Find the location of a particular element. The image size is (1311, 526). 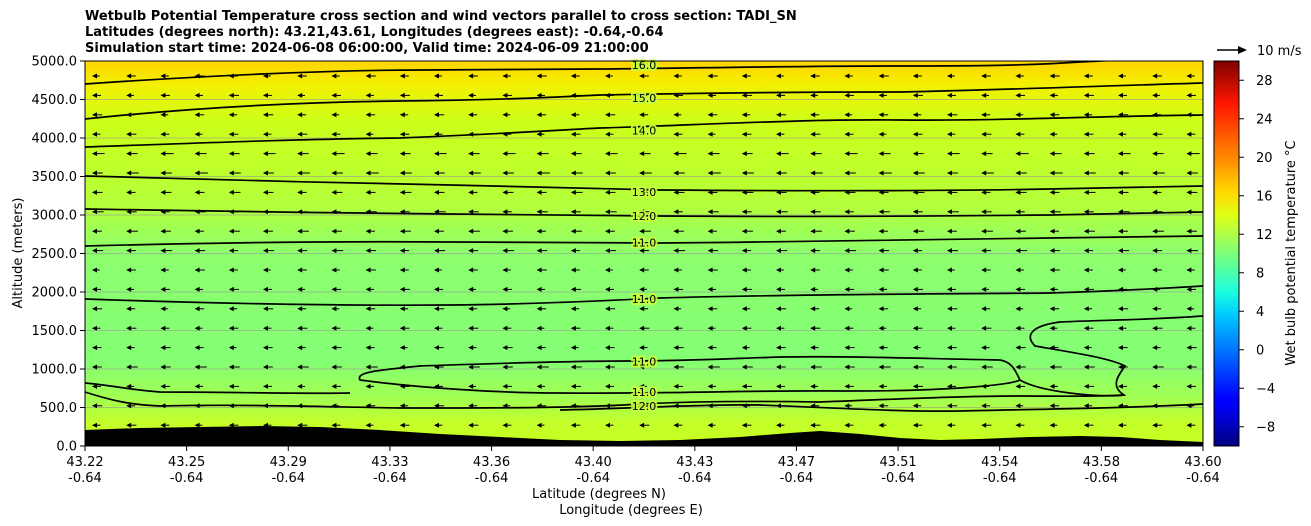

x-tick-label-lat: 43.51 is located at coordinates (897, 462).